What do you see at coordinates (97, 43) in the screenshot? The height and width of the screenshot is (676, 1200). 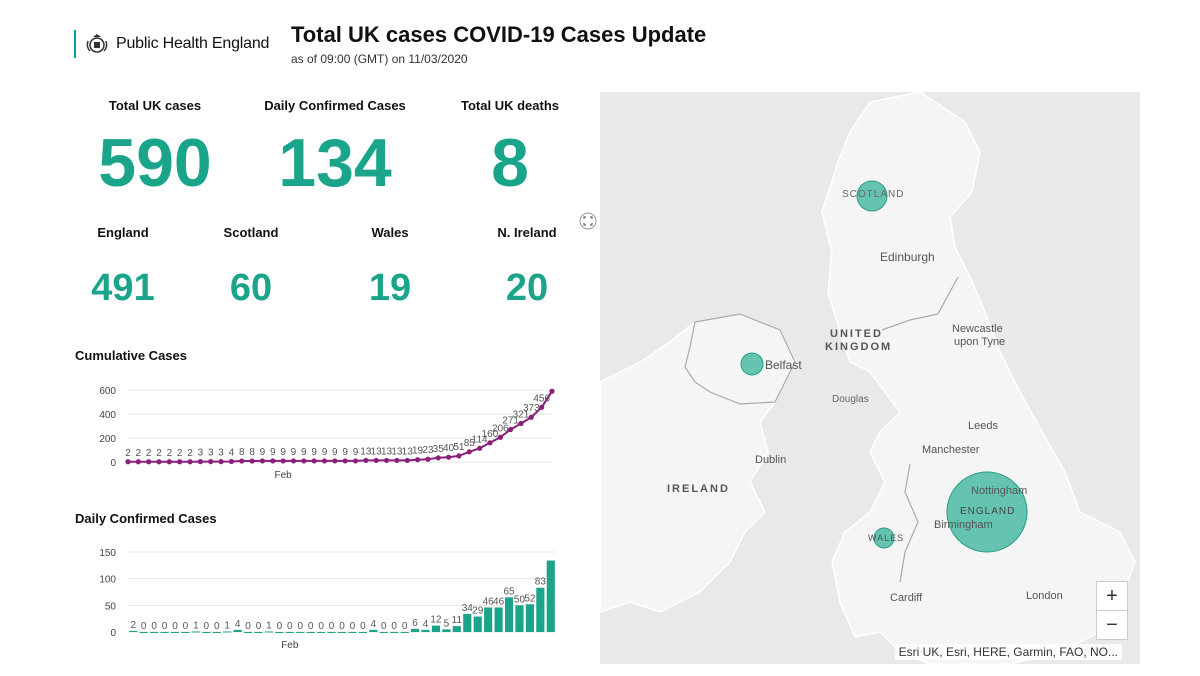 I see `royal-crest-icon` at bounding box center [97, 43].